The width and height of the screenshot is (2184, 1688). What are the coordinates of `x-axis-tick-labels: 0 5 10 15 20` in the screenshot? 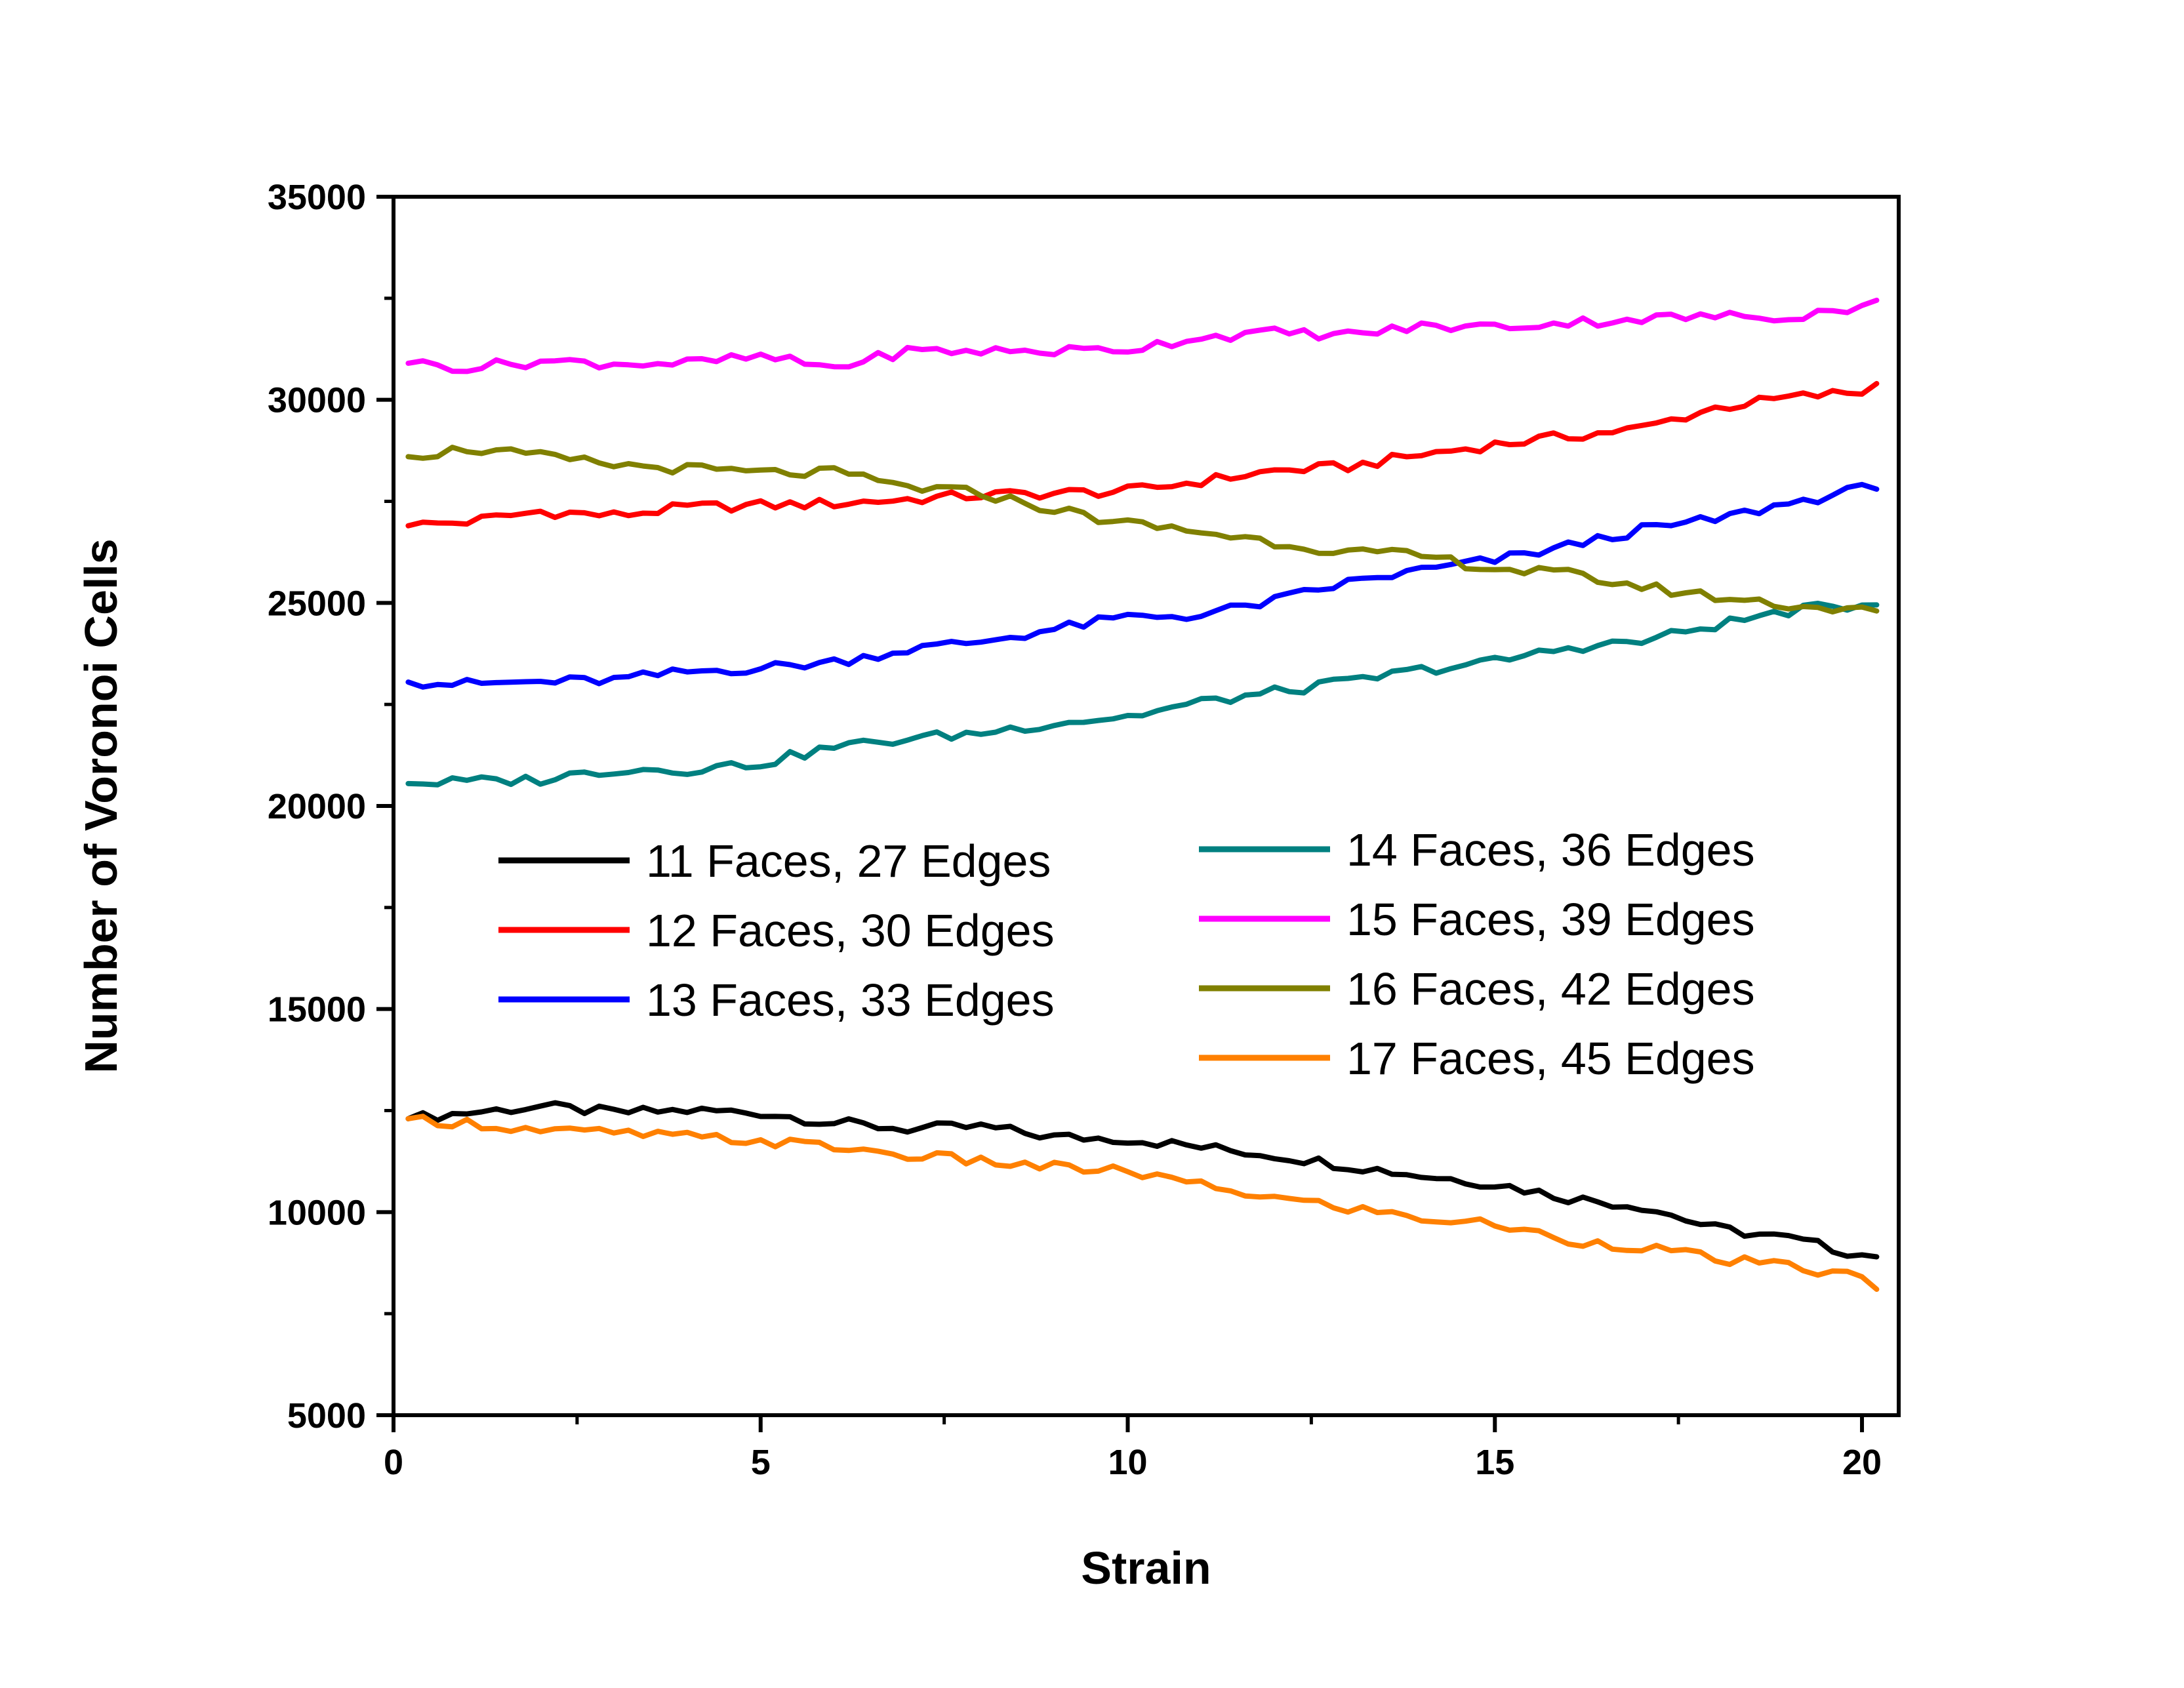 It's located at (1133, 1462).